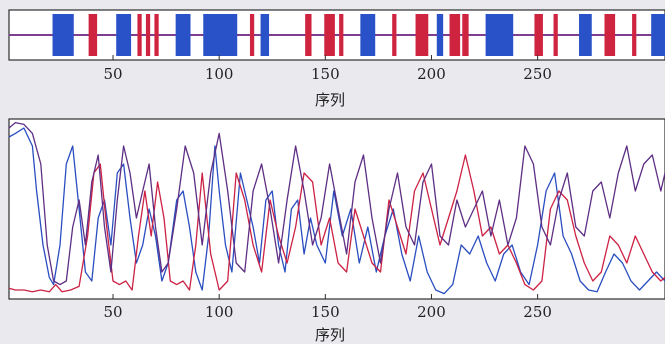 Image resolution: width=665 pixels, height=344 pixels. I want to click on track-ticks: 50 100 150 200 250, so click(327, 69).